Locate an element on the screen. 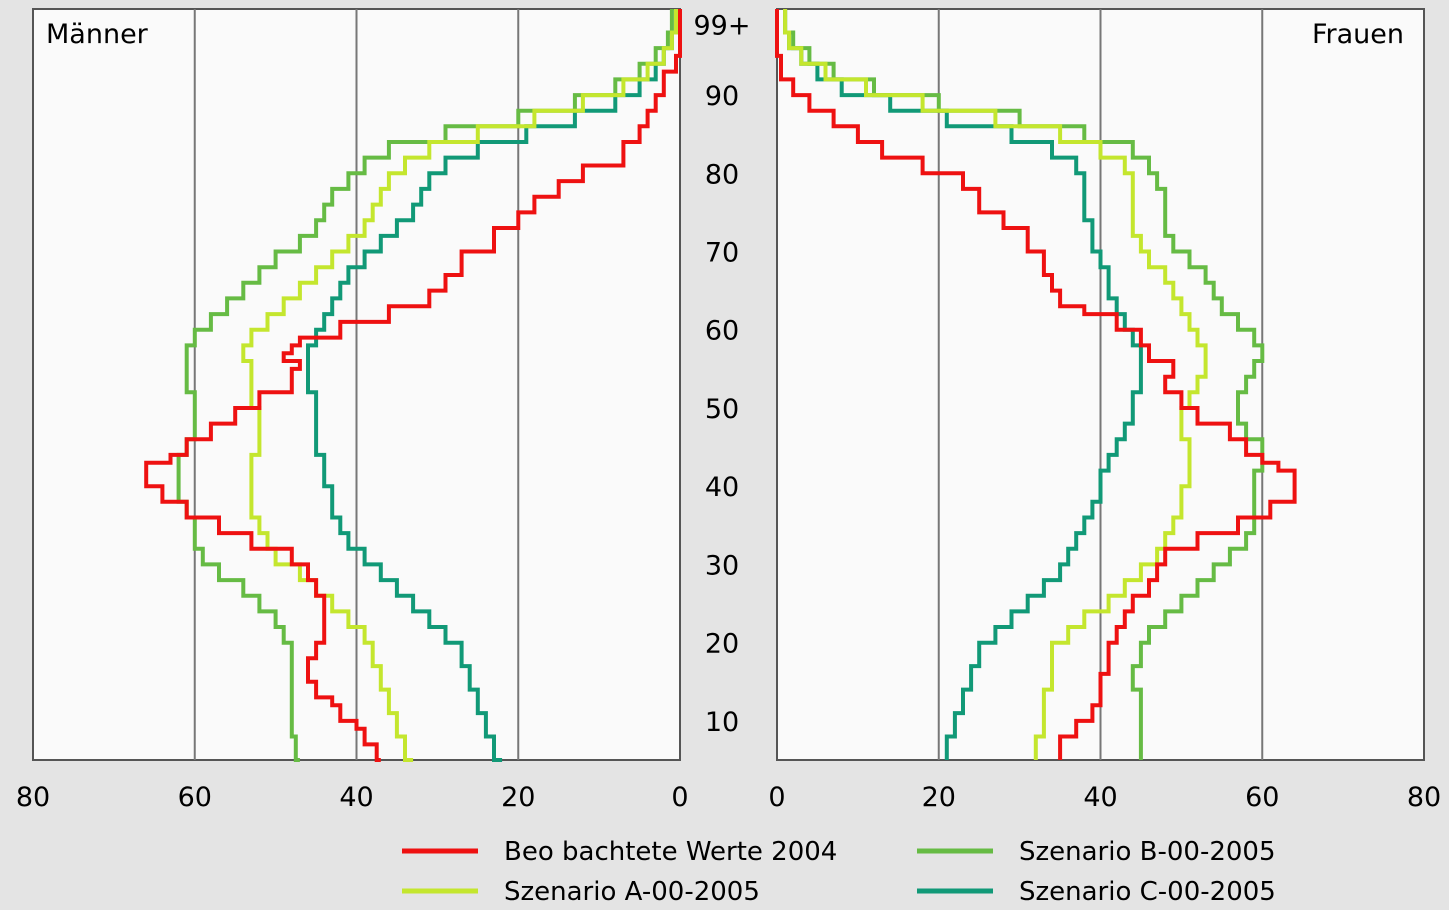 The image size is (1449, 910). men-panel-label: Männer is located at coordinates (97, 34).